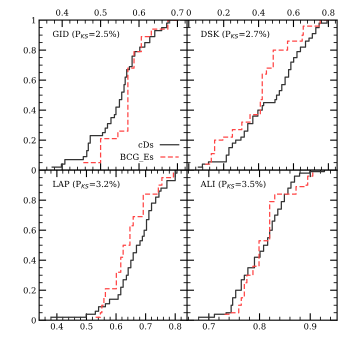 Image resolution: width=359 pixels, height=359 pixels. I want to click on x-tick-label: 0.9, so click(310, 326).